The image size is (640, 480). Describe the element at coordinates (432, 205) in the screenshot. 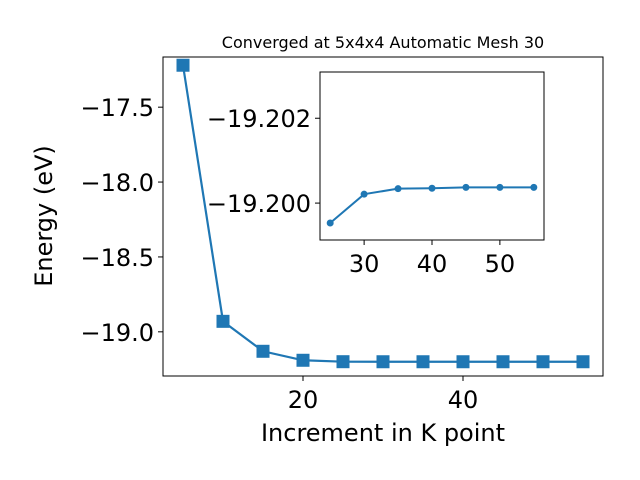

I see `inset-plot-area` at that location.